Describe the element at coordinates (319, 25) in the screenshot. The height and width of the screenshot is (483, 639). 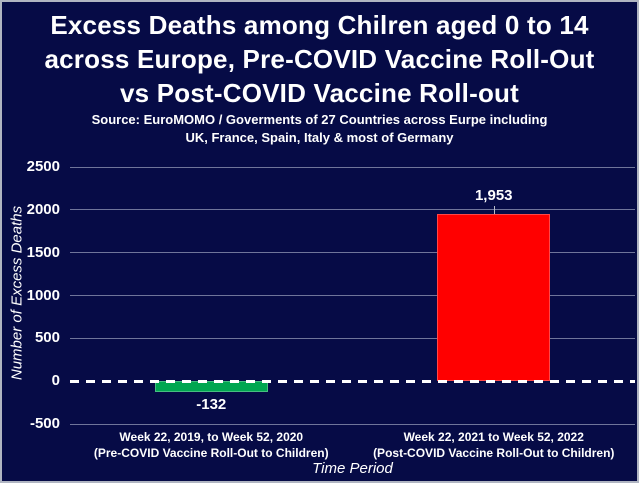
I see `chart-title-line-1: Excess Deaths among Chilren aged 0 to 14` at that location.